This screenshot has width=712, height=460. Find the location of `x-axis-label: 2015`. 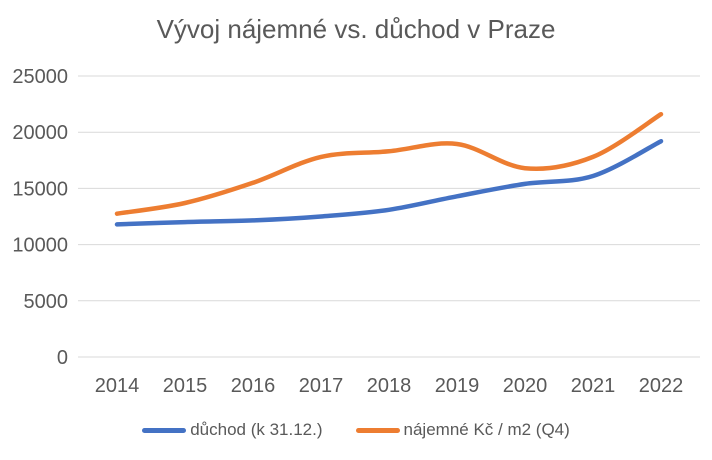

x-axis-label: 2015 is located at coordinates (185, 386).